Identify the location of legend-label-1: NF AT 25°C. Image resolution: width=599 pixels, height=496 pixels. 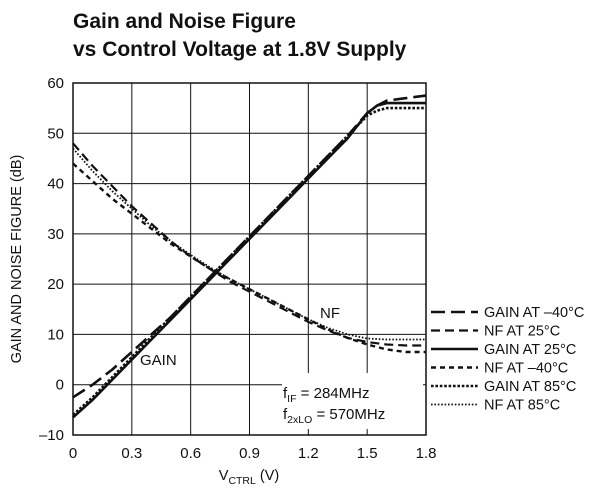
(522, 332).